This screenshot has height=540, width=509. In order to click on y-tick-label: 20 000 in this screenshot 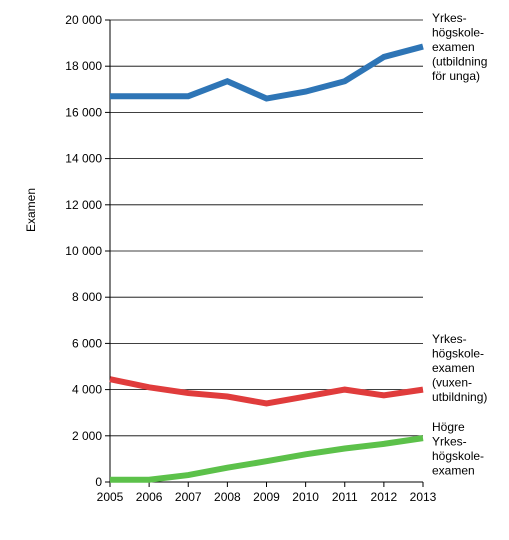, I will do `click(83, 20)`.